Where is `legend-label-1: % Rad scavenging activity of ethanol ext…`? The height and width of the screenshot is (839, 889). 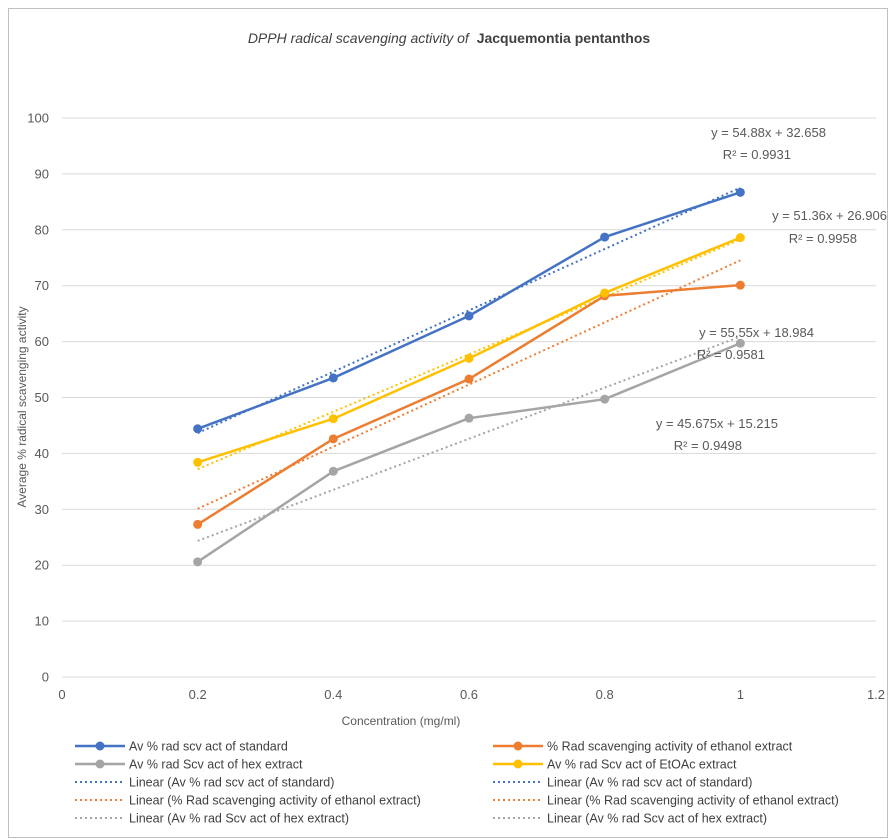
legend-label-1: % Rad scavenging activity of ethanol ext… is located at coordinates (670, 747).